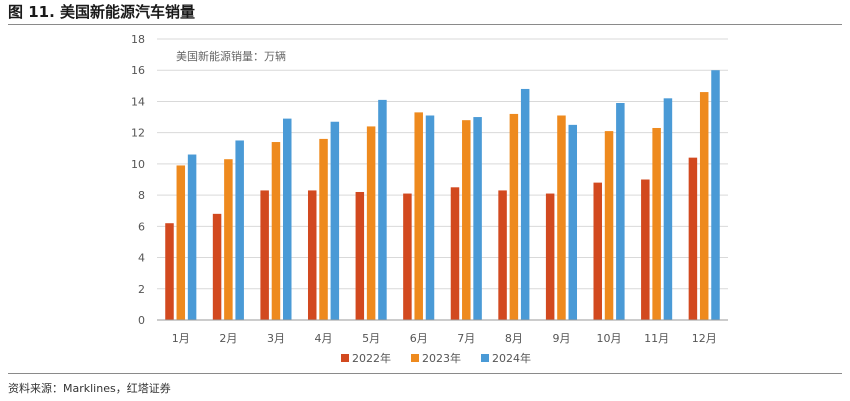  What do you see at coordinates (668, 209) in the screenshot?
I see `bar-2024年-11月` at bounding box center [668, 209].